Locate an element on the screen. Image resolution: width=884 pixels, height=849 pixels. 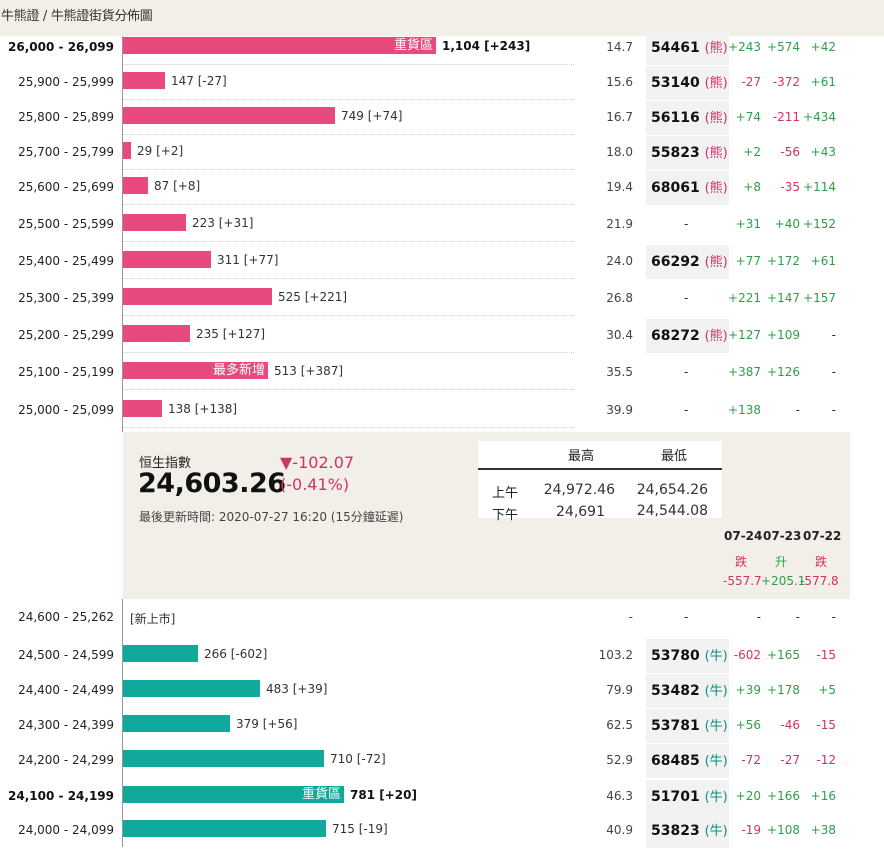
range-label: 25,800 - 25,899 is located at coordinates (66, 117).